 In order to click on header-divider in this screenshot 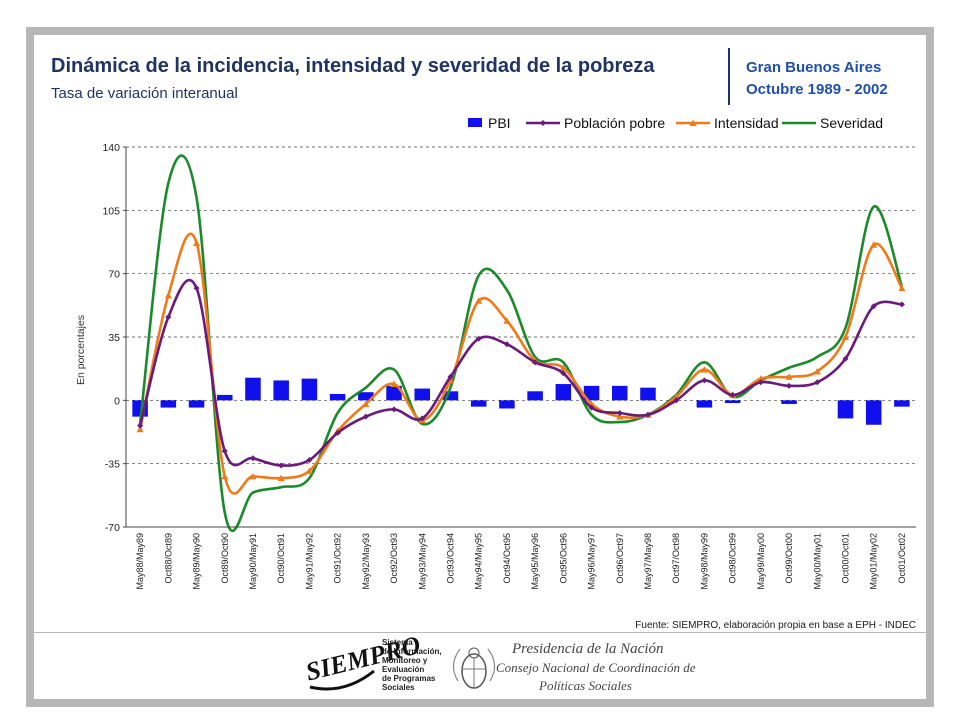, I will do `click(729, 76)`.